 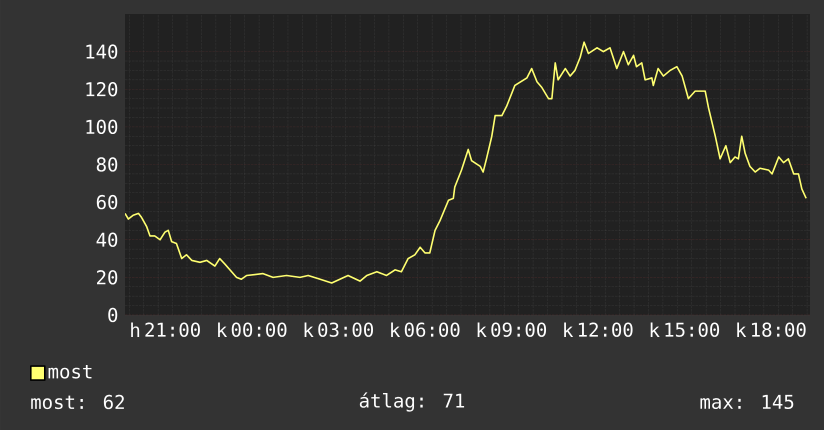 I want to click on y-tick-label: 0, so click(x=113, y=315).